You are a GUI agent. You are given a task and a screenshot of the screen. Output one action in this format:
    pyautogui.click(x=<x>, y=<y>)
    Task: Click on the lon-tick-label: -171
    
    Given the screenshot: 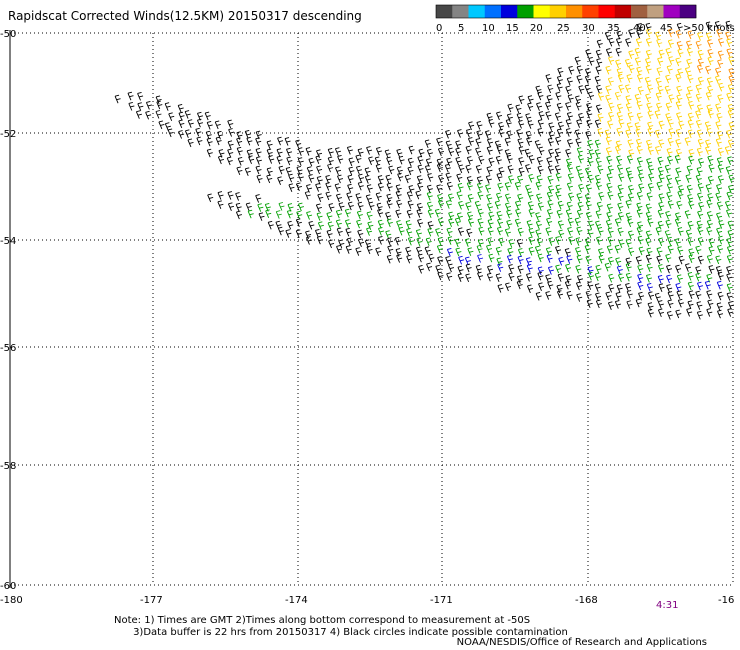 What is the action you would take?
    pyautogui.click(x=441, y=600)
    